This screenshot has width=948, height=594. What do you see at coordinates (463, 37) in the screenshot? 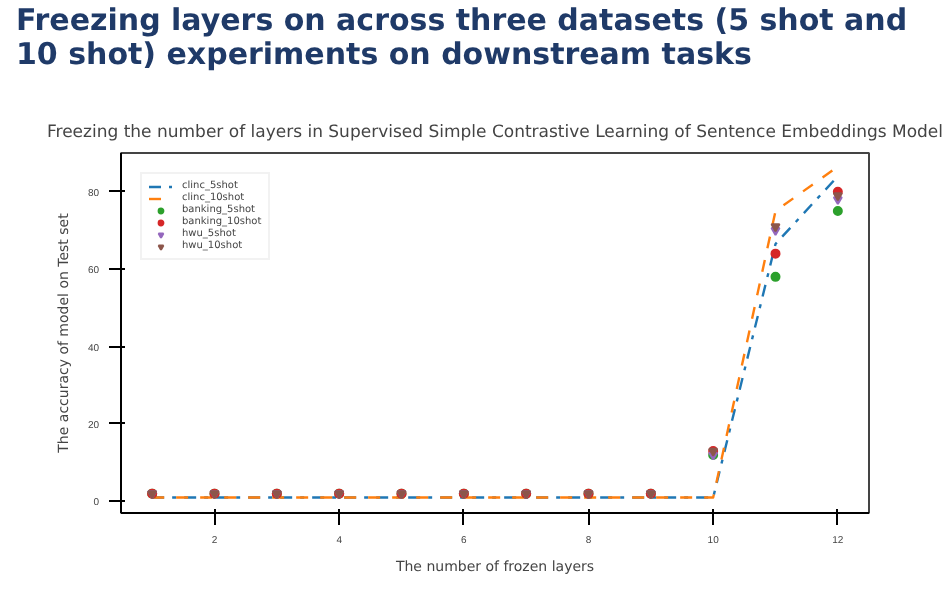
I see `chart-title: Freezing layers on across three datasets (5 shot and 10 shot) experiments on downstream tasks` at bounding box center [463, 37].